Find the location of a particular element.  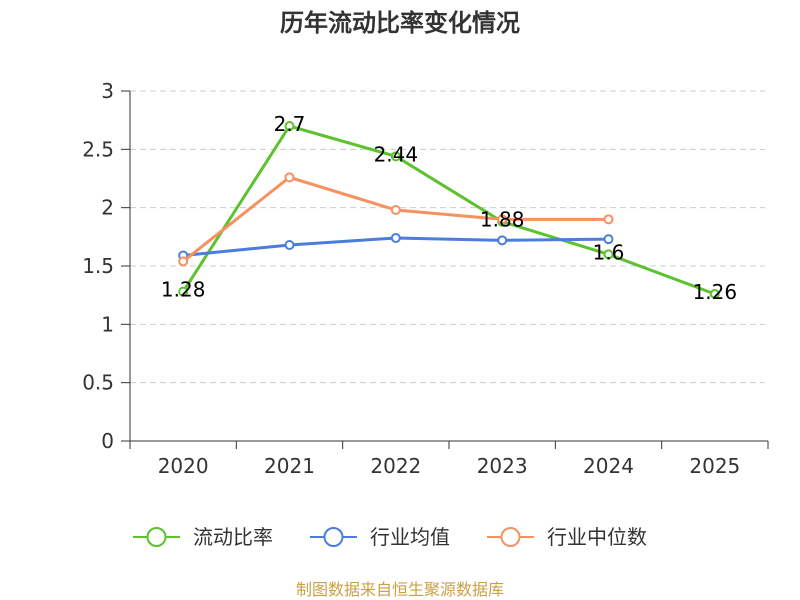

y-tick-label: 1 is located at coordinates (107, 324).